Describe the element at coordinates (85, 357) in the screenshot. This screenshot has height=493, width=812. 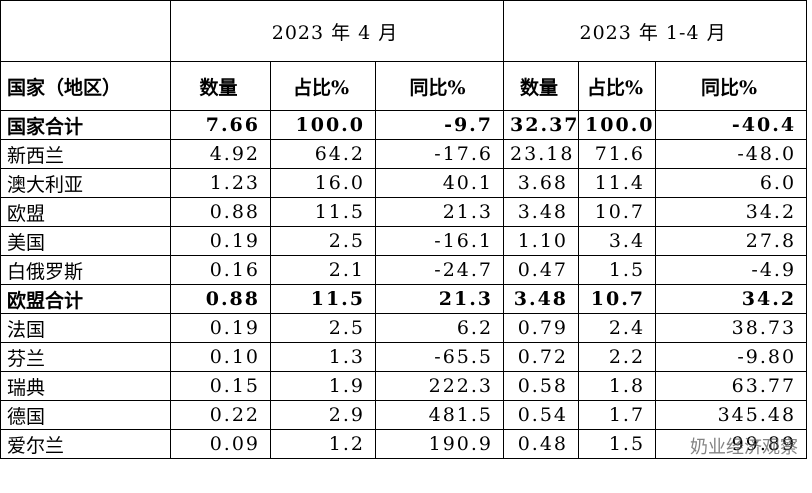
I see `row-label: 芬兰` at that location.